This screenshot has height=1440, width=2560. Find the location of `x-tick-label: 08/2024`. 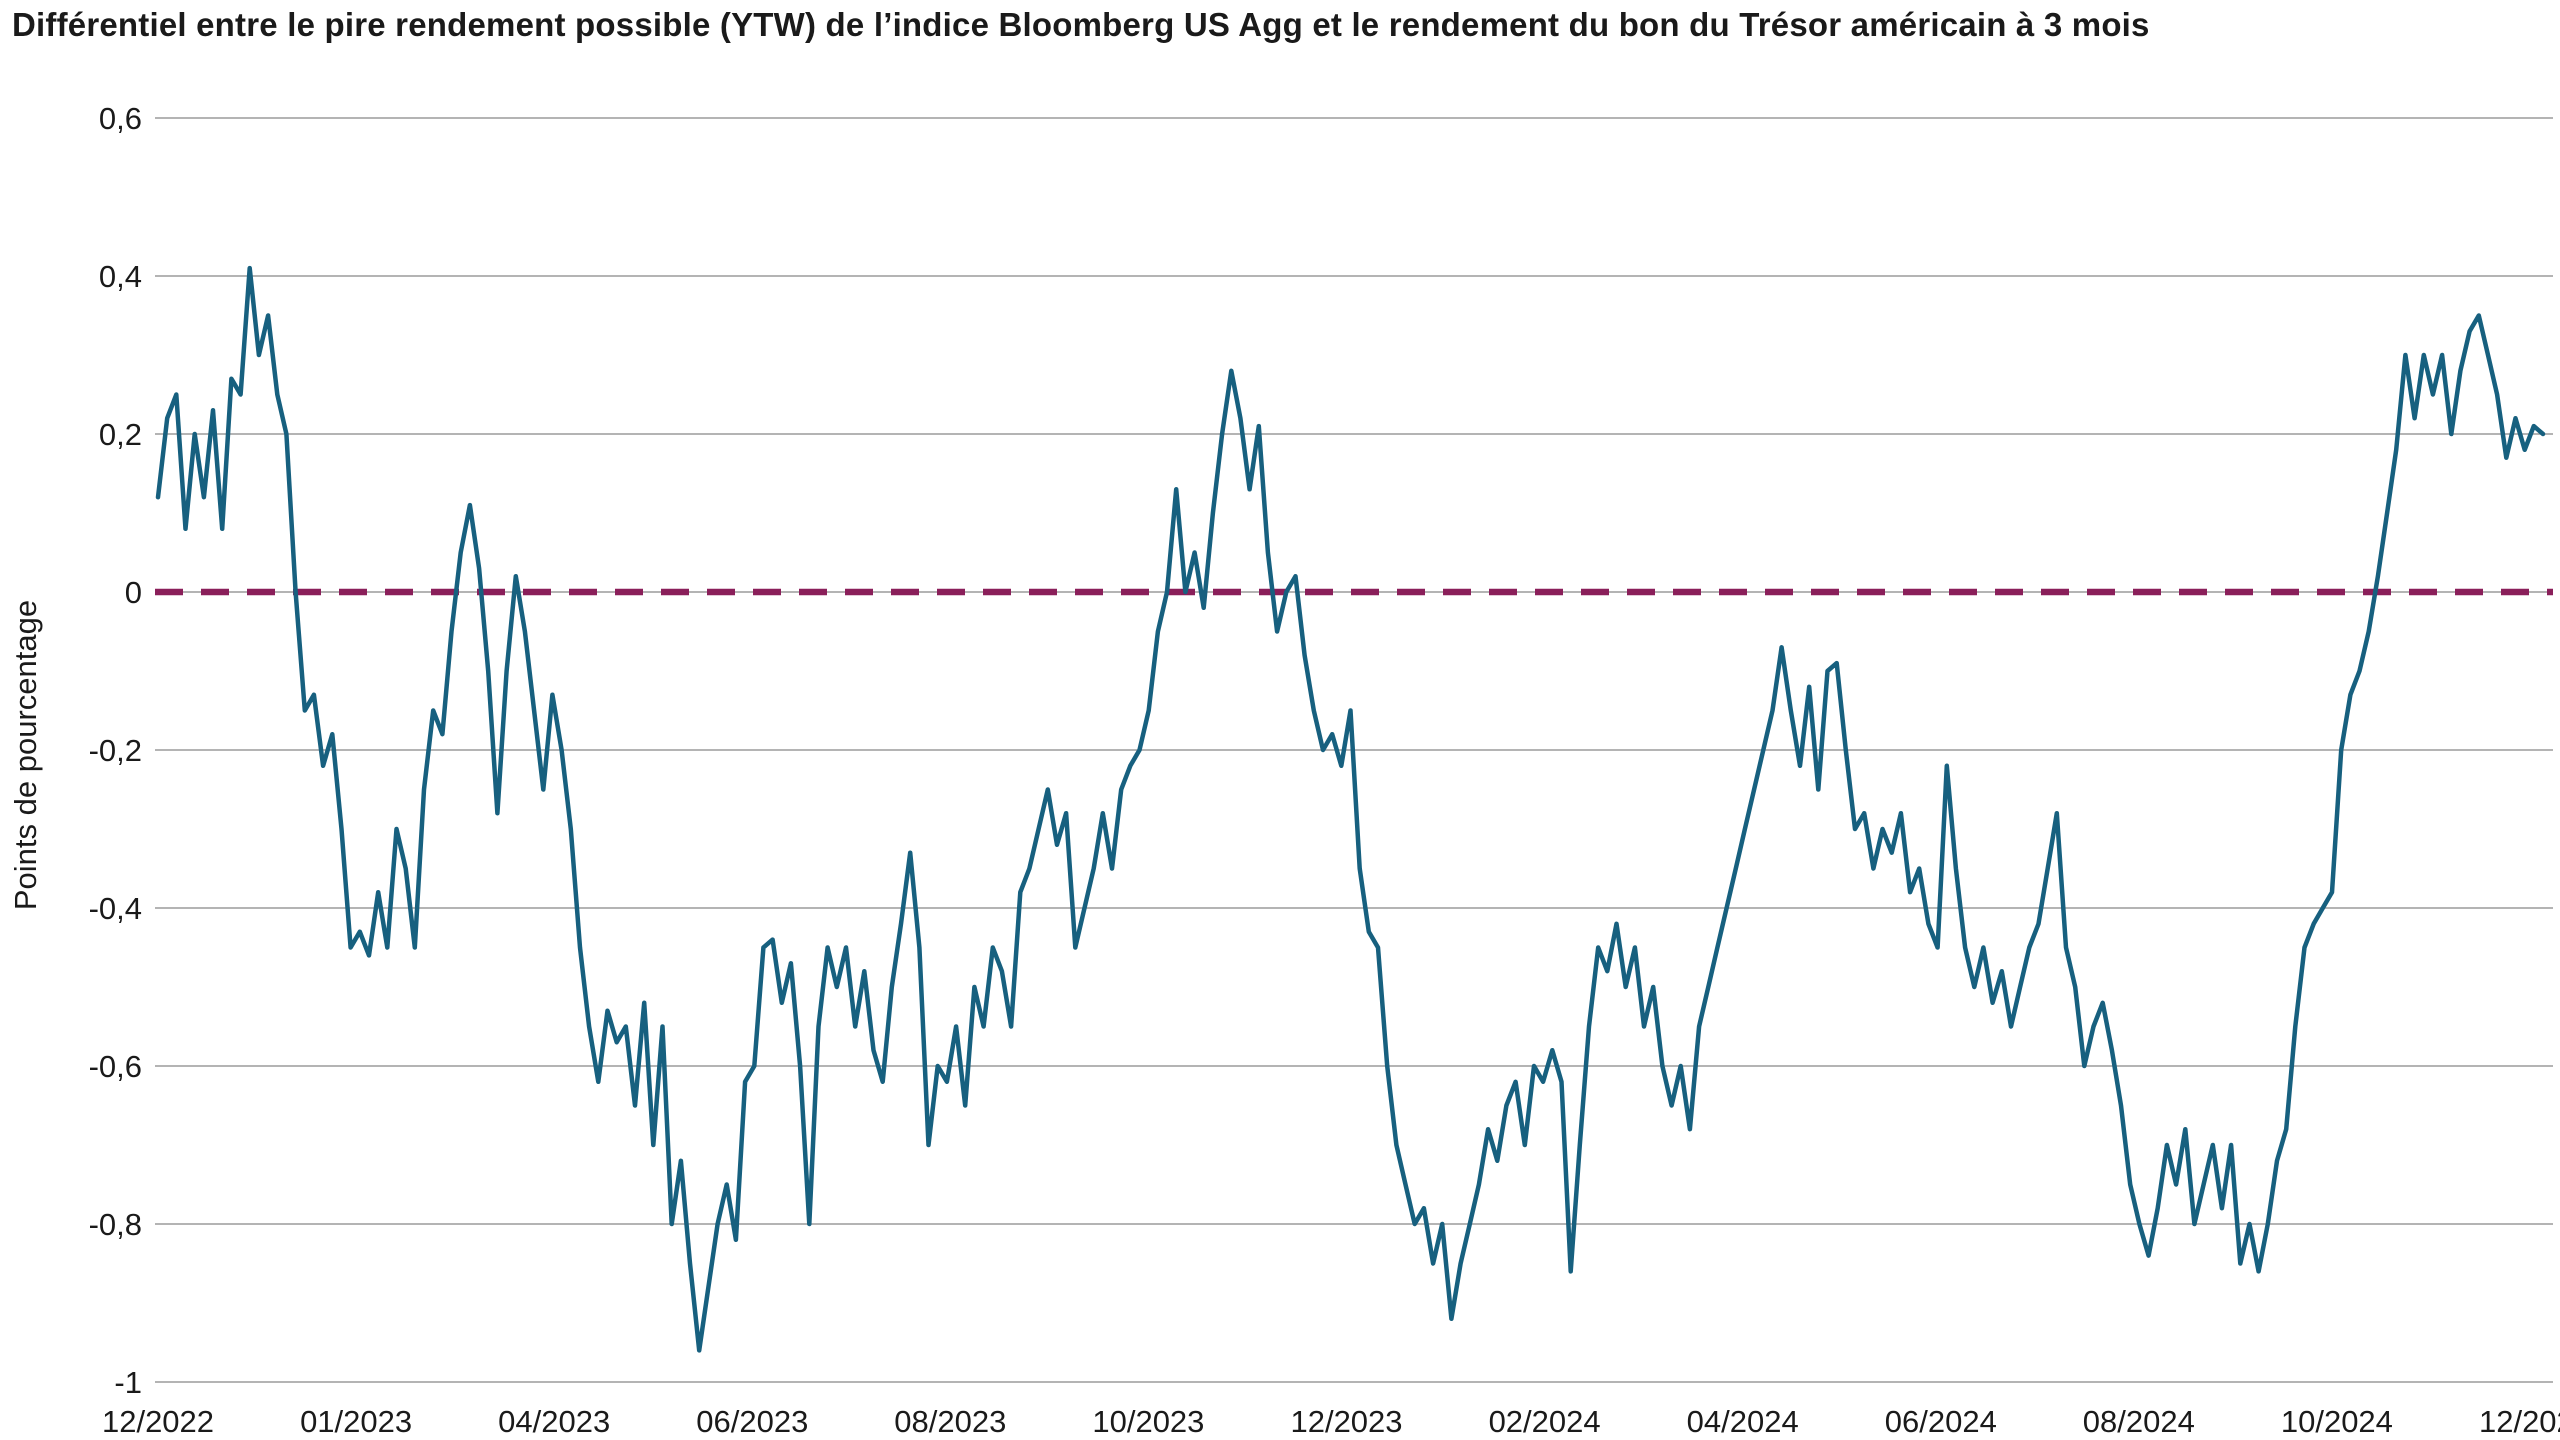

x-tick-label: 08/2024 is located at coordinates (2139, 1421).